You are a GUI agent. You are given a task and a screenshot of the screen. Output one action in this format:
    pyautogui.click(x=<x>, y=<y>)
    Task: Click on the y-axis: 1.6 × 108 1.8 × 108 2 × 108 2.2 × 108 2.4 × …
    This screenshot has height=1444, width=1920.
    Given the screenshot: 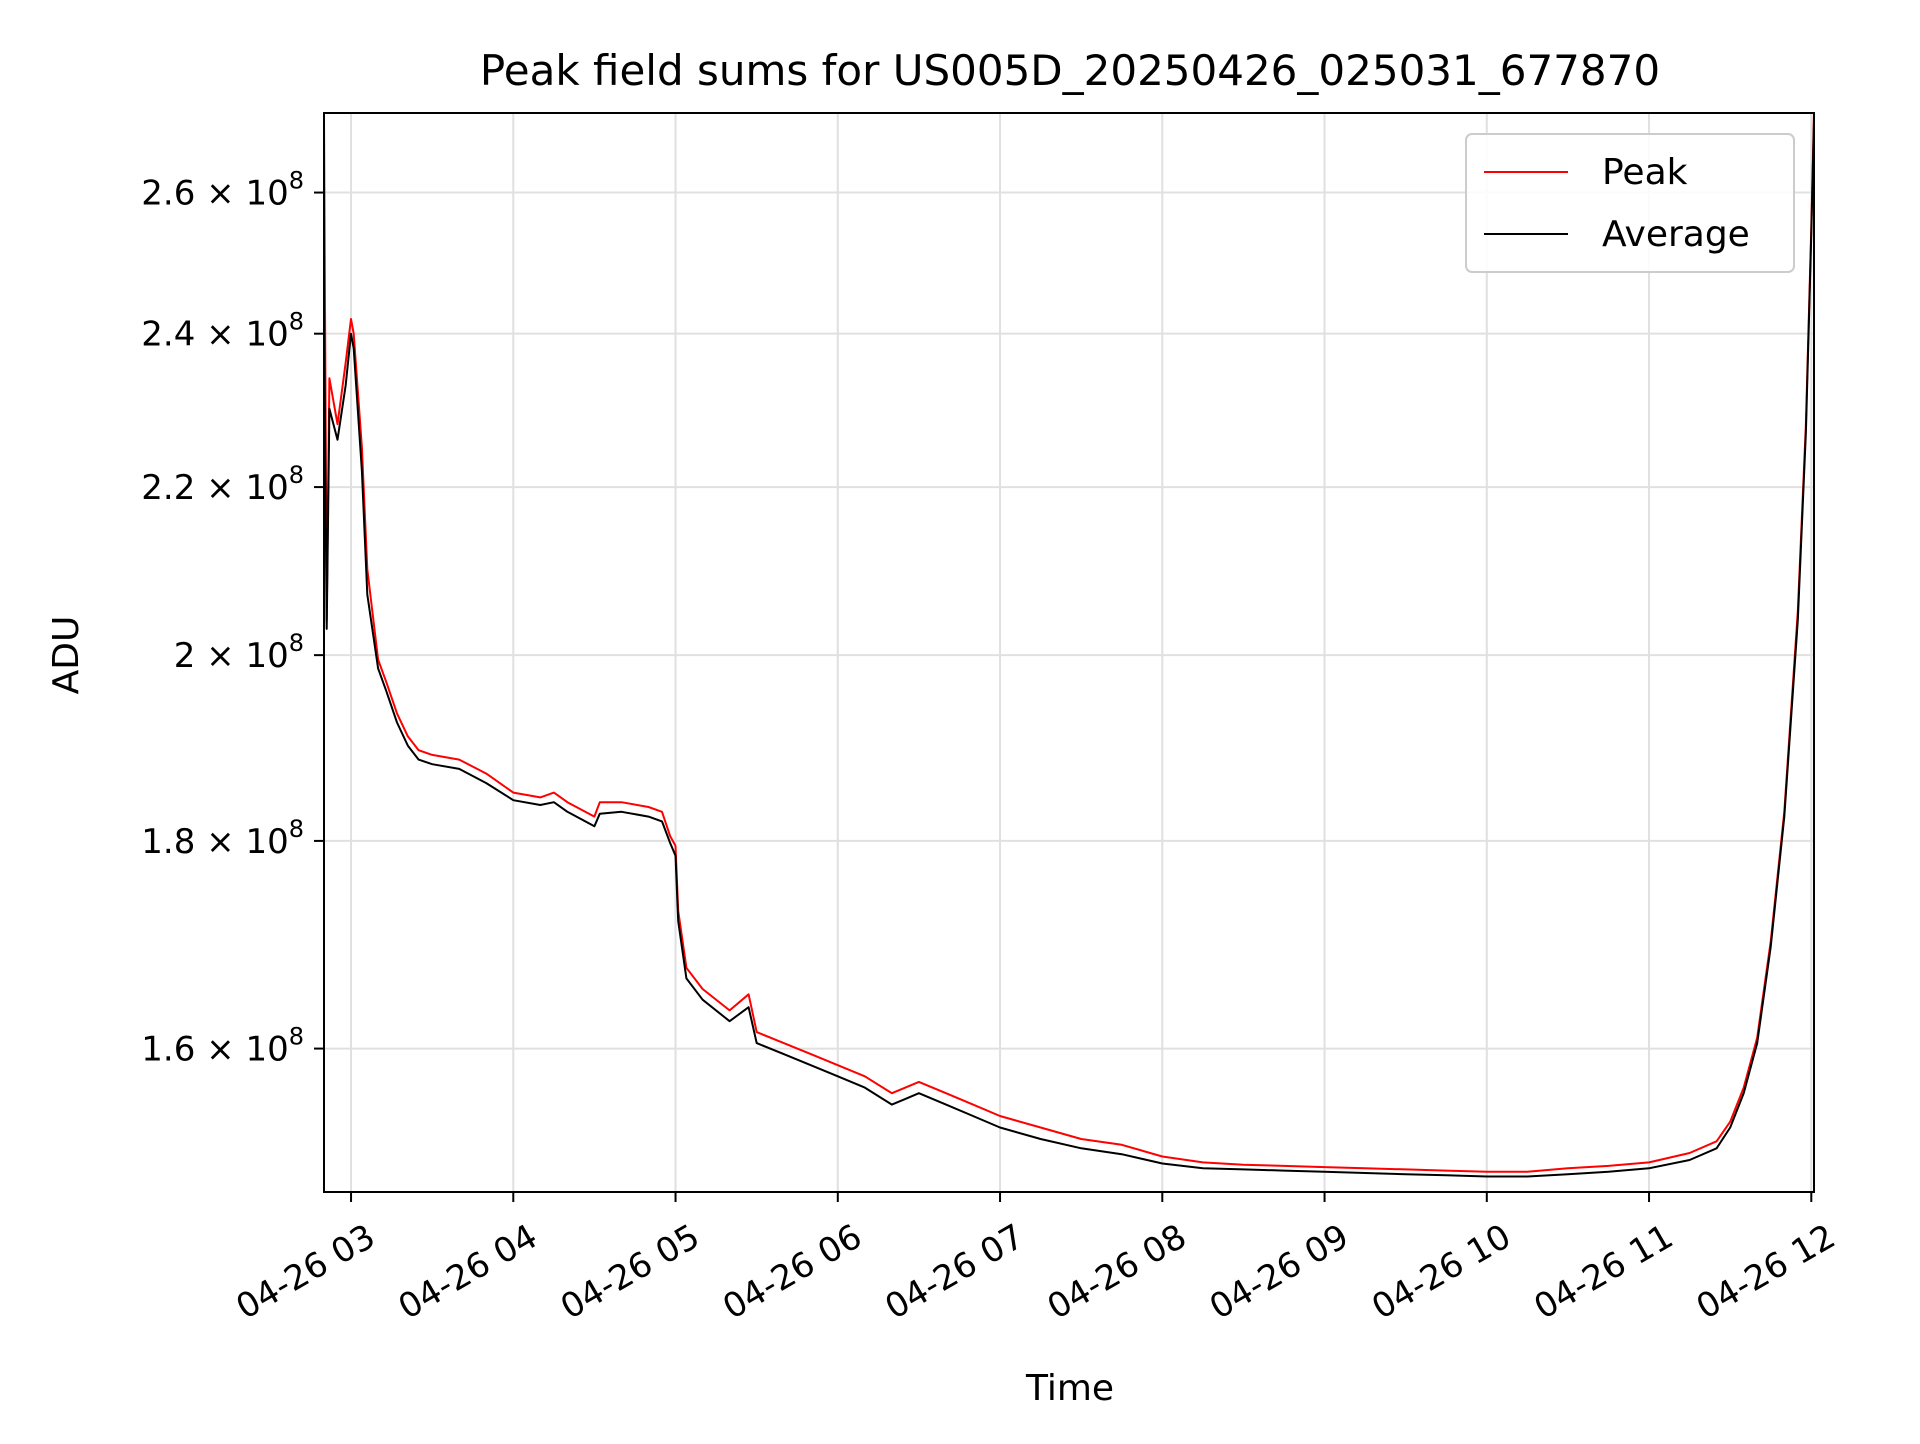 What is the action you would take?
    pyautogui.click(x=232, y=618)
    